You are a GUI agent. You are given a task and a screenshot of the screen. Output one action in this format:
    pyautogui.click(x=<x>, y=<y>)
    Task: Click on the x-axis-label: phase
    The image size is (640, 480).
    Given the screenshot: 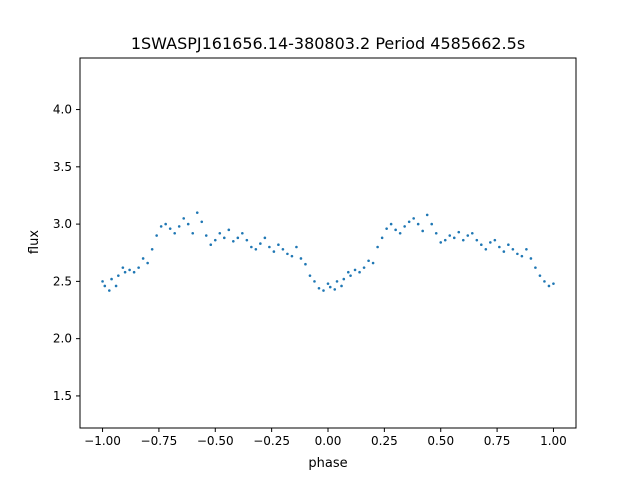 What is the action you would take?
    pyautogui.click(x=327, y=463)
    